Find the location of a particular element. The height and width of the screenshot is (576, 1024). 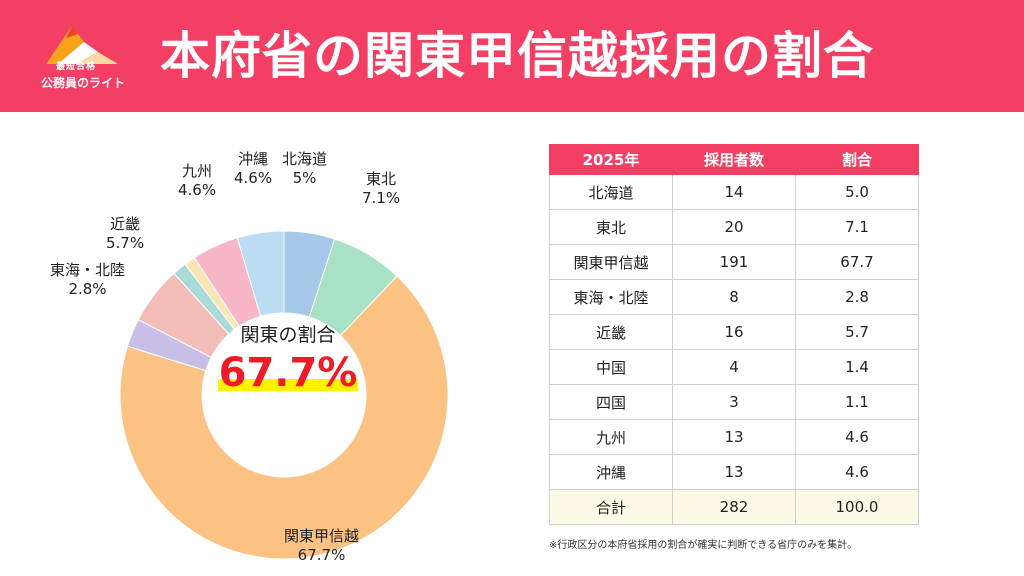

label-name: 沖縄 is located at coordinates (253, 159).